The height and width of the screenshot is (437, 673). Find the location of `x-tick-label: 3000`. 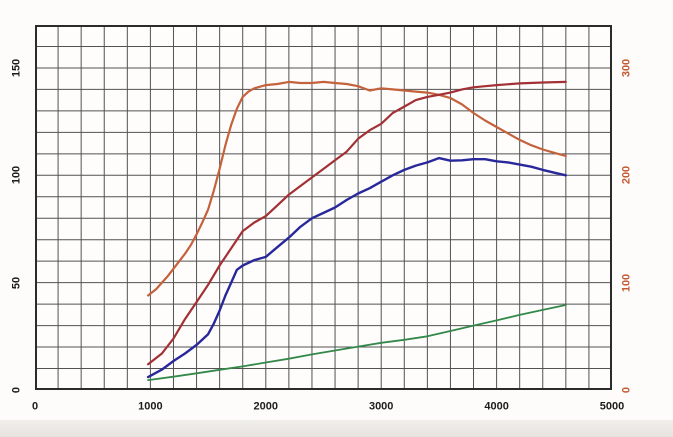

x-tick-label: 3000 is located at coordinates (381, 406).